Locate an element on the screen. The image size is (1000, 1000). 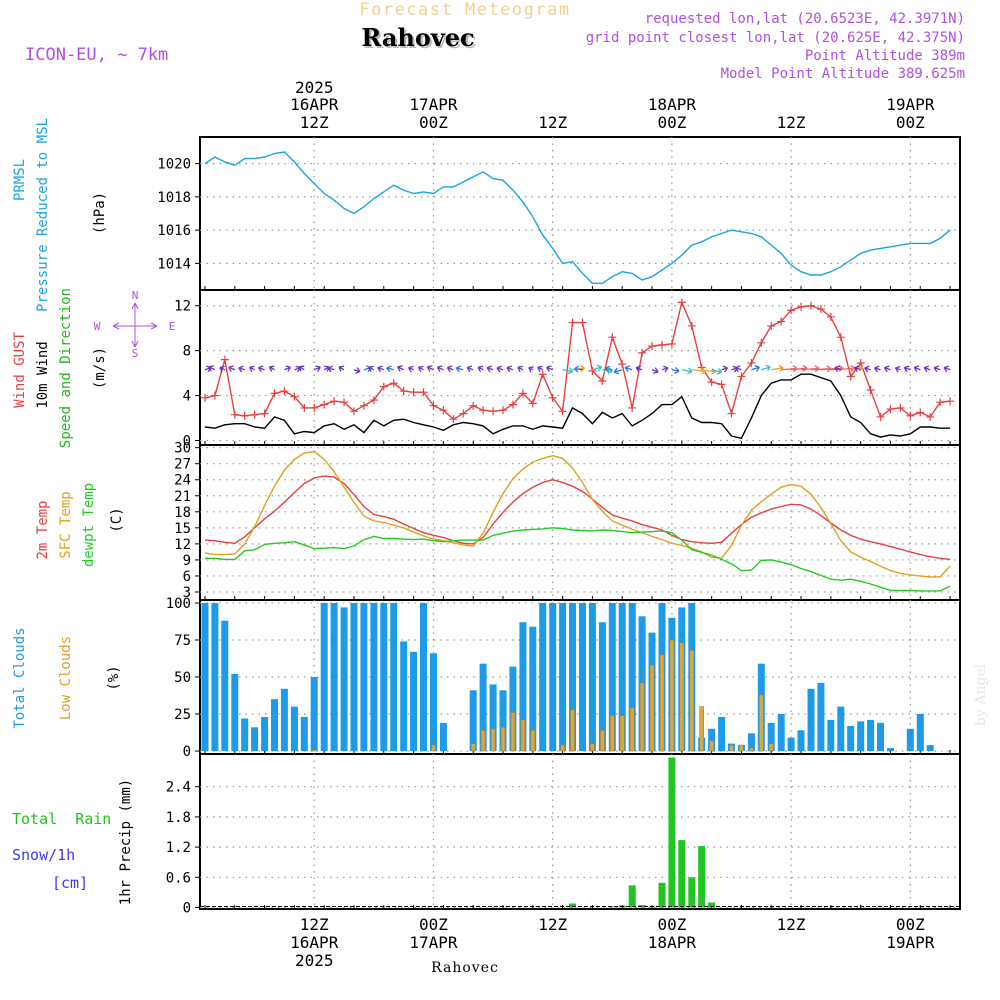
y-tick-label: 12 is located at coordinates (182, 545).